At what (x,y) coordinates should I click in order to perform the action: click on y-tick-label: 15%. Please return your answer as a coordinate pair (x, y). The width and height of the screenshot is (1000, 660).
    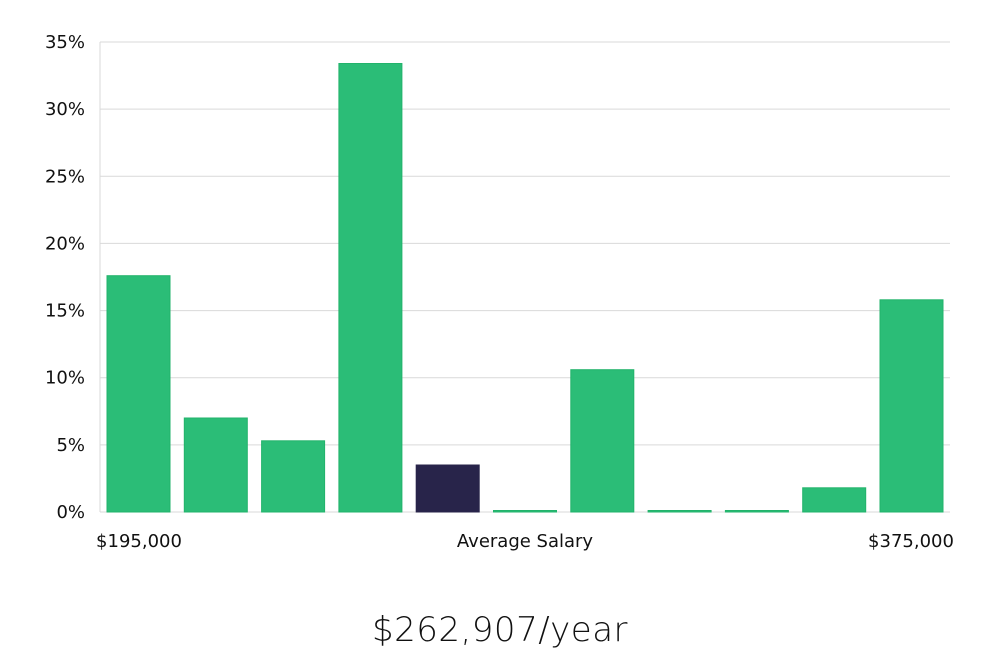
    Looking at the image, I should click on (65, 311).